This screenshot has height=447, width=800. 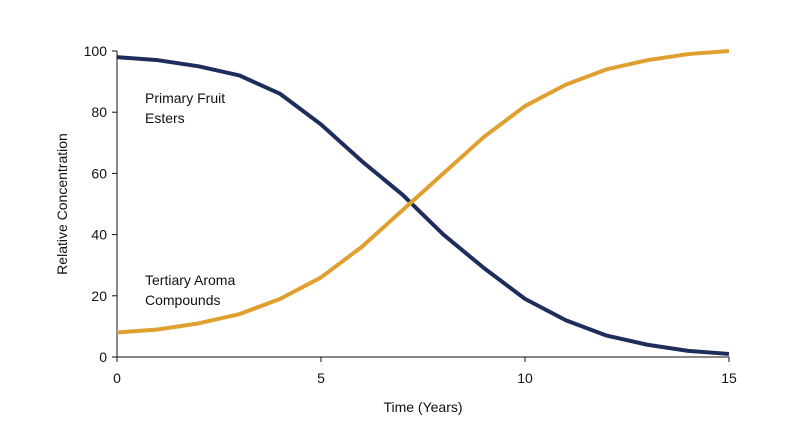 What do you see at coordinates (321, 378) in the screenshot?
I see `x-tick-label: 5` at bounding box center [321, 378].